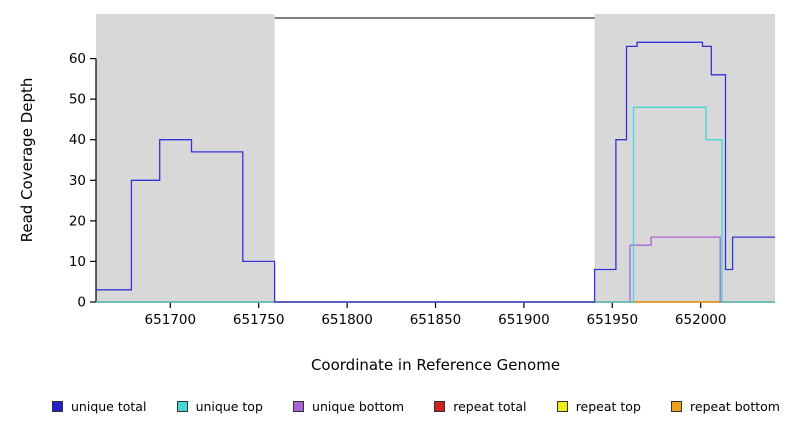 Image resolution: width=792 pixels, height=432 pixels. I want to click on x-tick-label: 651950, so click(613, 320).